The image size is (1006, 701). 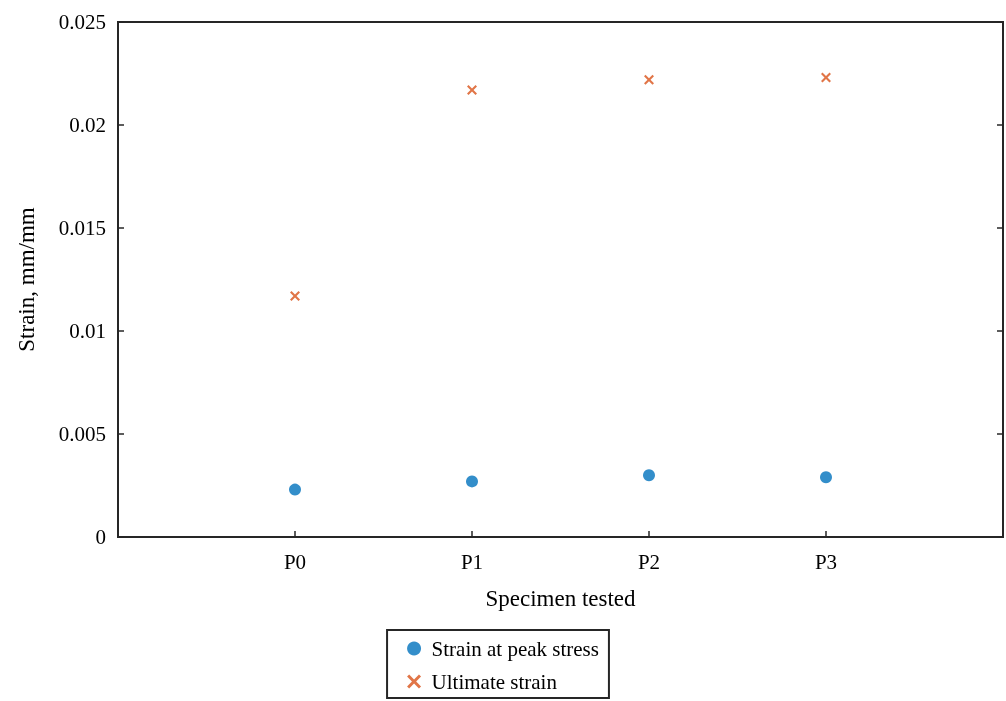 I want to click on y-tick-label: 0, so click(x=100, y=537).